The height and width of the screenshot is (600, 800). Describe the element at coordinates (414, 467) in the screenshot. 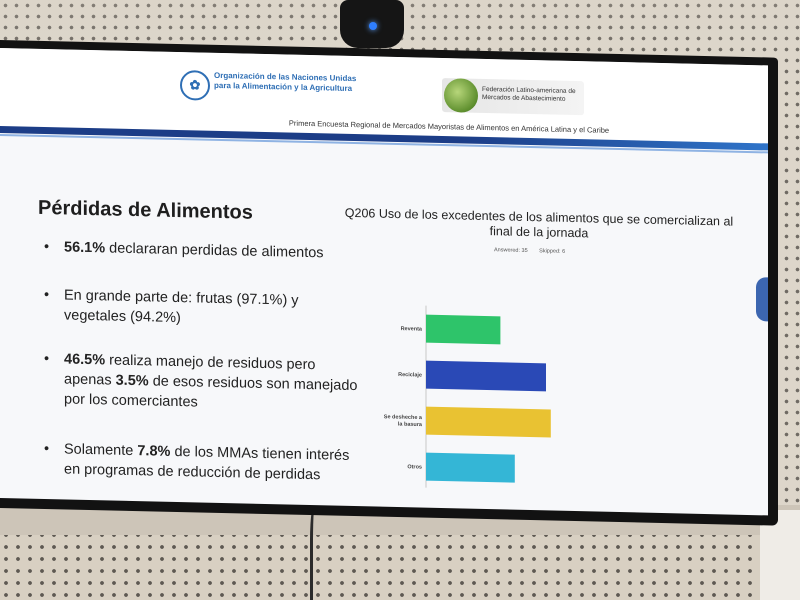

I see `category-label: Otros` at that location.